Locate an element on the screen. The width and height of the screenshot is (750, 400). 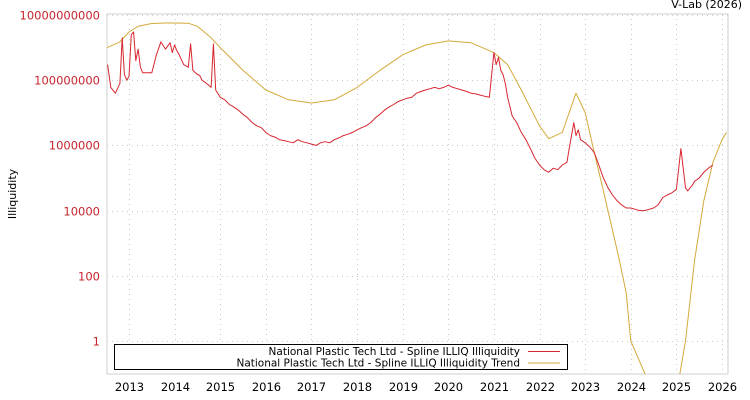
x-tick-label: 2018 is located at coordinates (357, 387).